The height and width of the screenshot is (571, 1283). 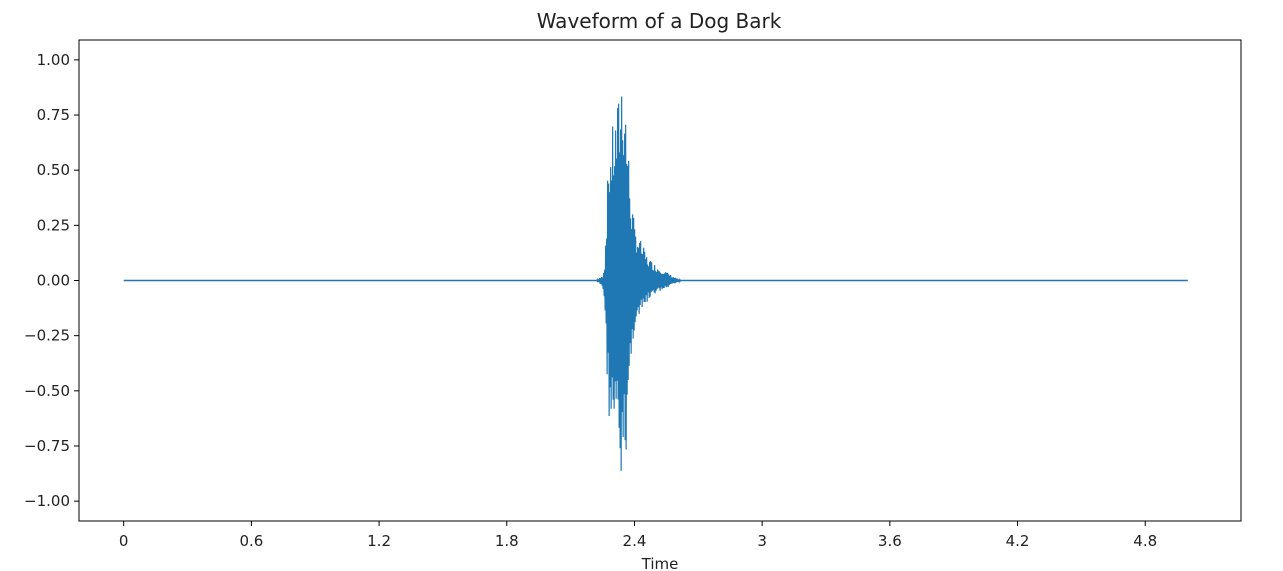 I want to click on chart-title: Waveform of a Dog Bark, so click(x=659, y=21).